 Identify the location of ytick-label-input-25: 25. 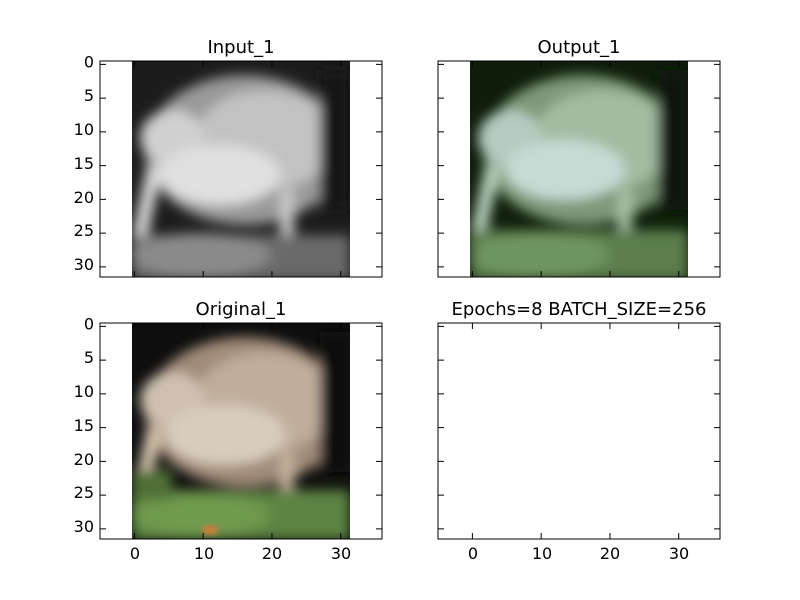
(84, 230).